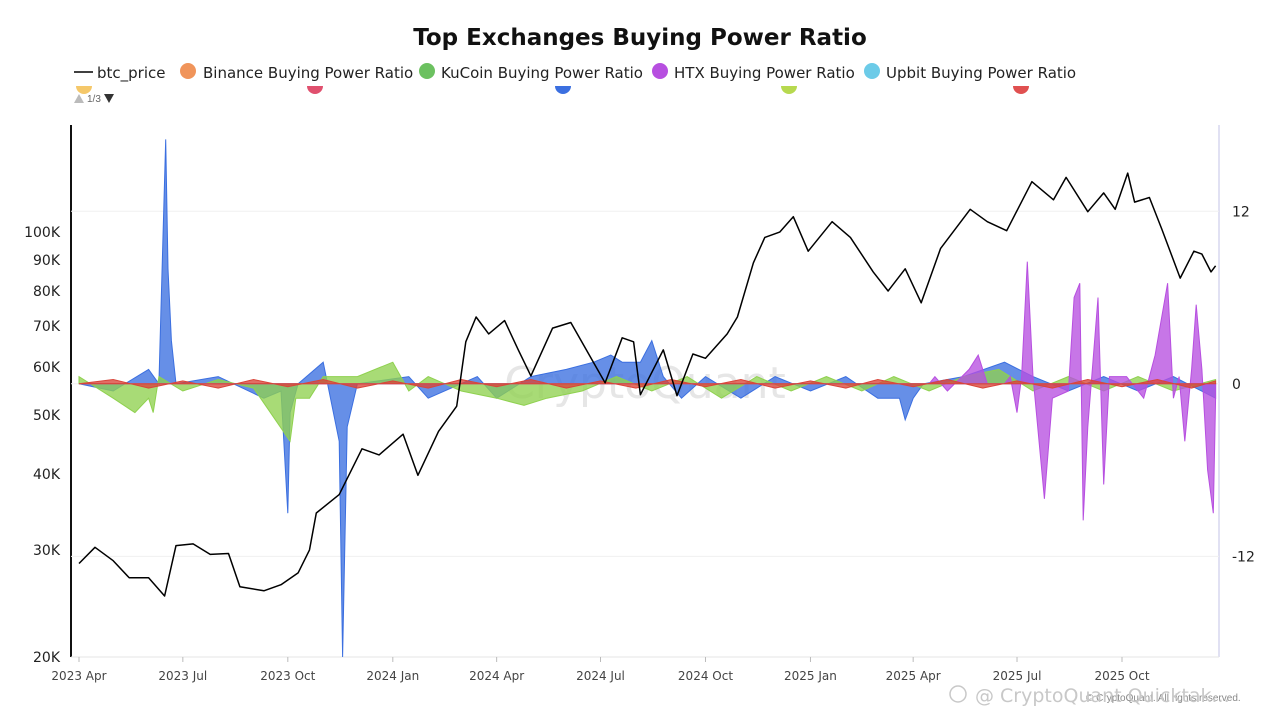 Image resolution: width=1280 pixels, height=720 pixels. What do you see at coordinates (1163, 698) in the screenshot?
I see `copyright-text: © CryptoQuant. All rights reserved.` at bounding box center [1163, 698].